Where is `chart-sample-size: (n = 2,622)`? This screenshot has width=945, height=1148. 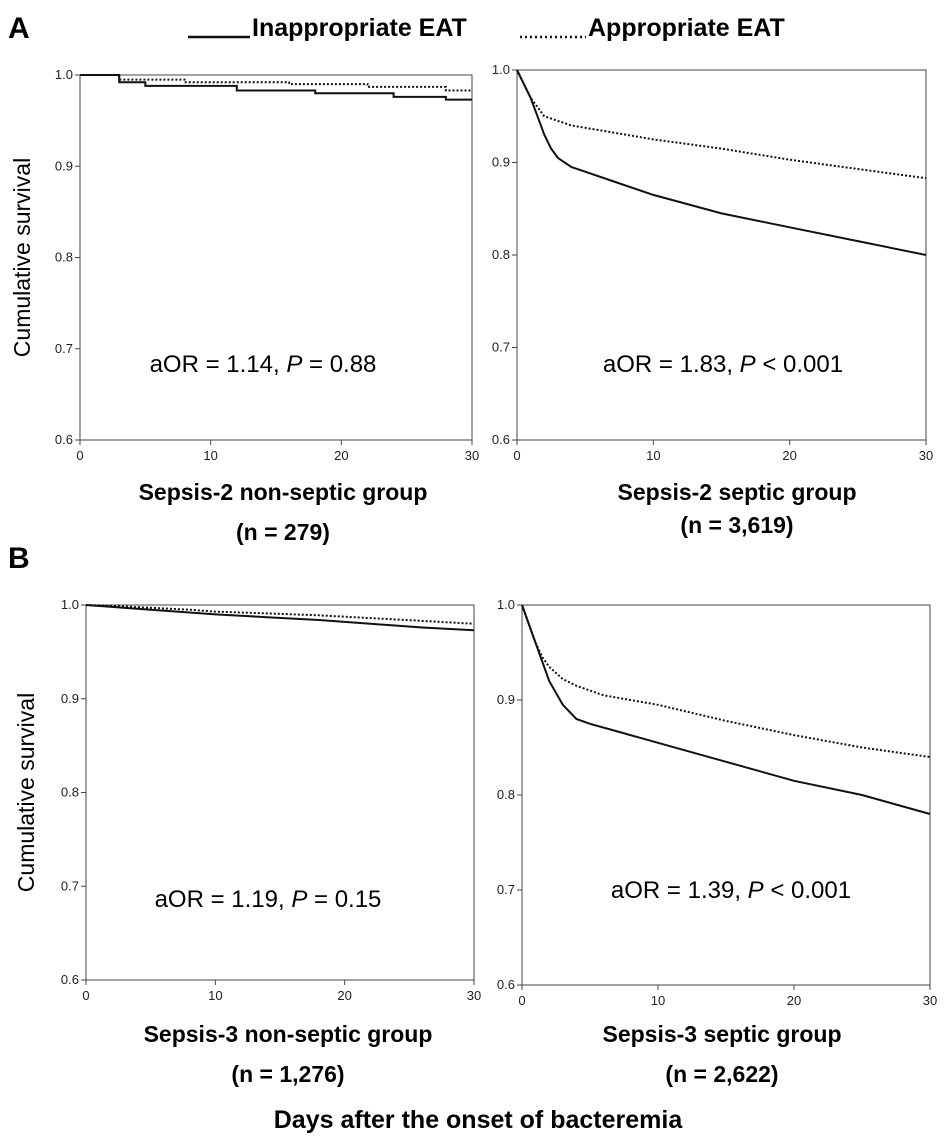 chart-sample-size: (n = 2,622) is located at coordinates (721, 1074).